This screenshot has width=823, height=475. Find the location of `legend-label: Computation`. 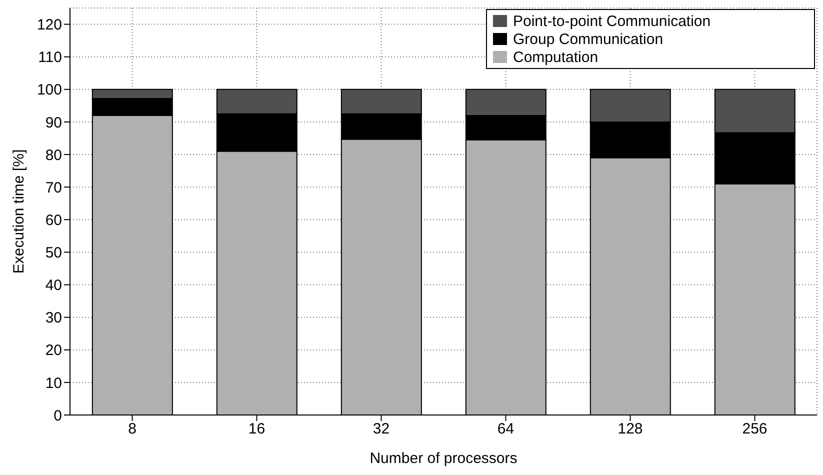

legend-label: Computation is located at coordinates (555, 57).